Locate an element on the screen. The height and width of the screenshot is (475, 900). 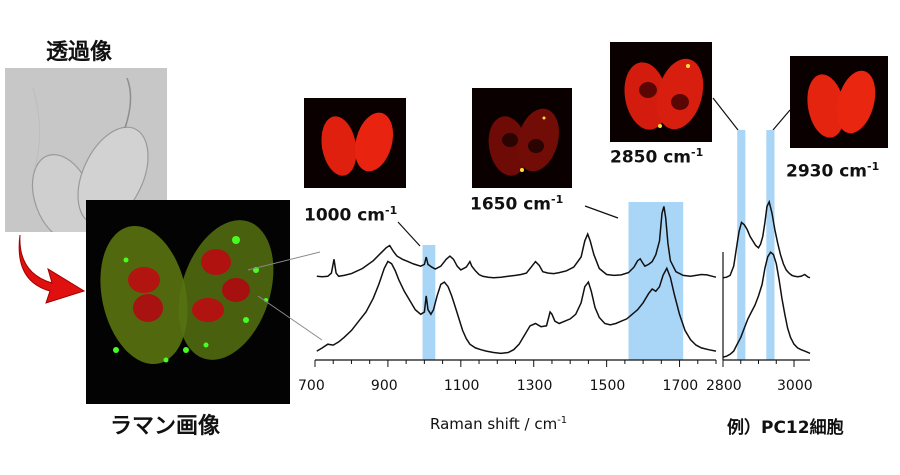
band-label-2930: 2930 cm-1 is located at coordinates (833, 171).